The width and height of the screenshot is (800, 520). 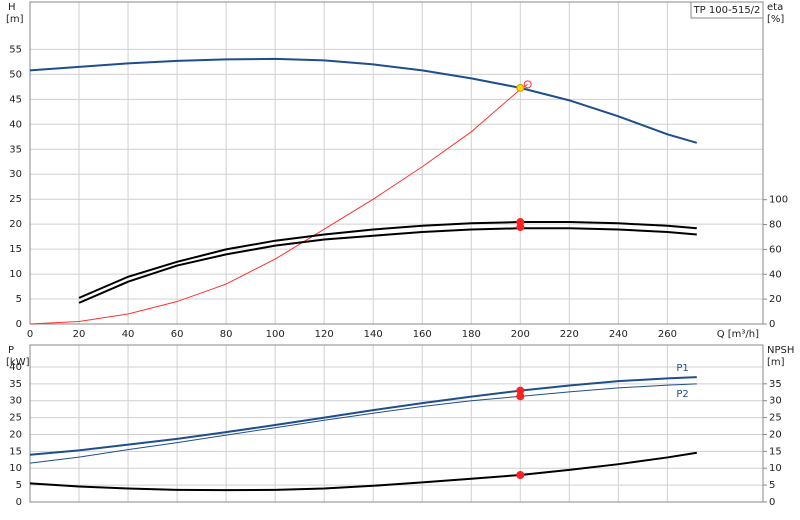 I want to click on y-tick-label: 55, so click(x=15, y=49).